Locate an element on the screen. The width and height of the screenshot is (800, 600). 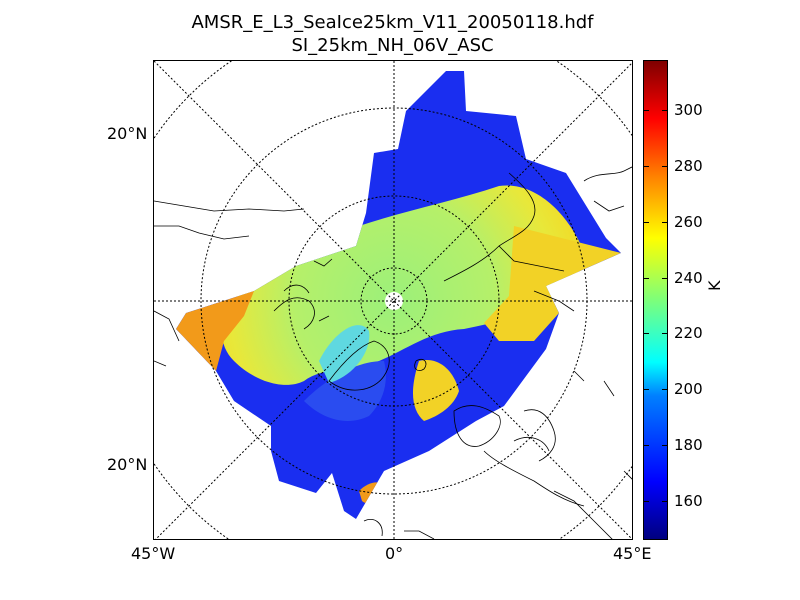
coast-greenland is located at coordinates (359, 365).